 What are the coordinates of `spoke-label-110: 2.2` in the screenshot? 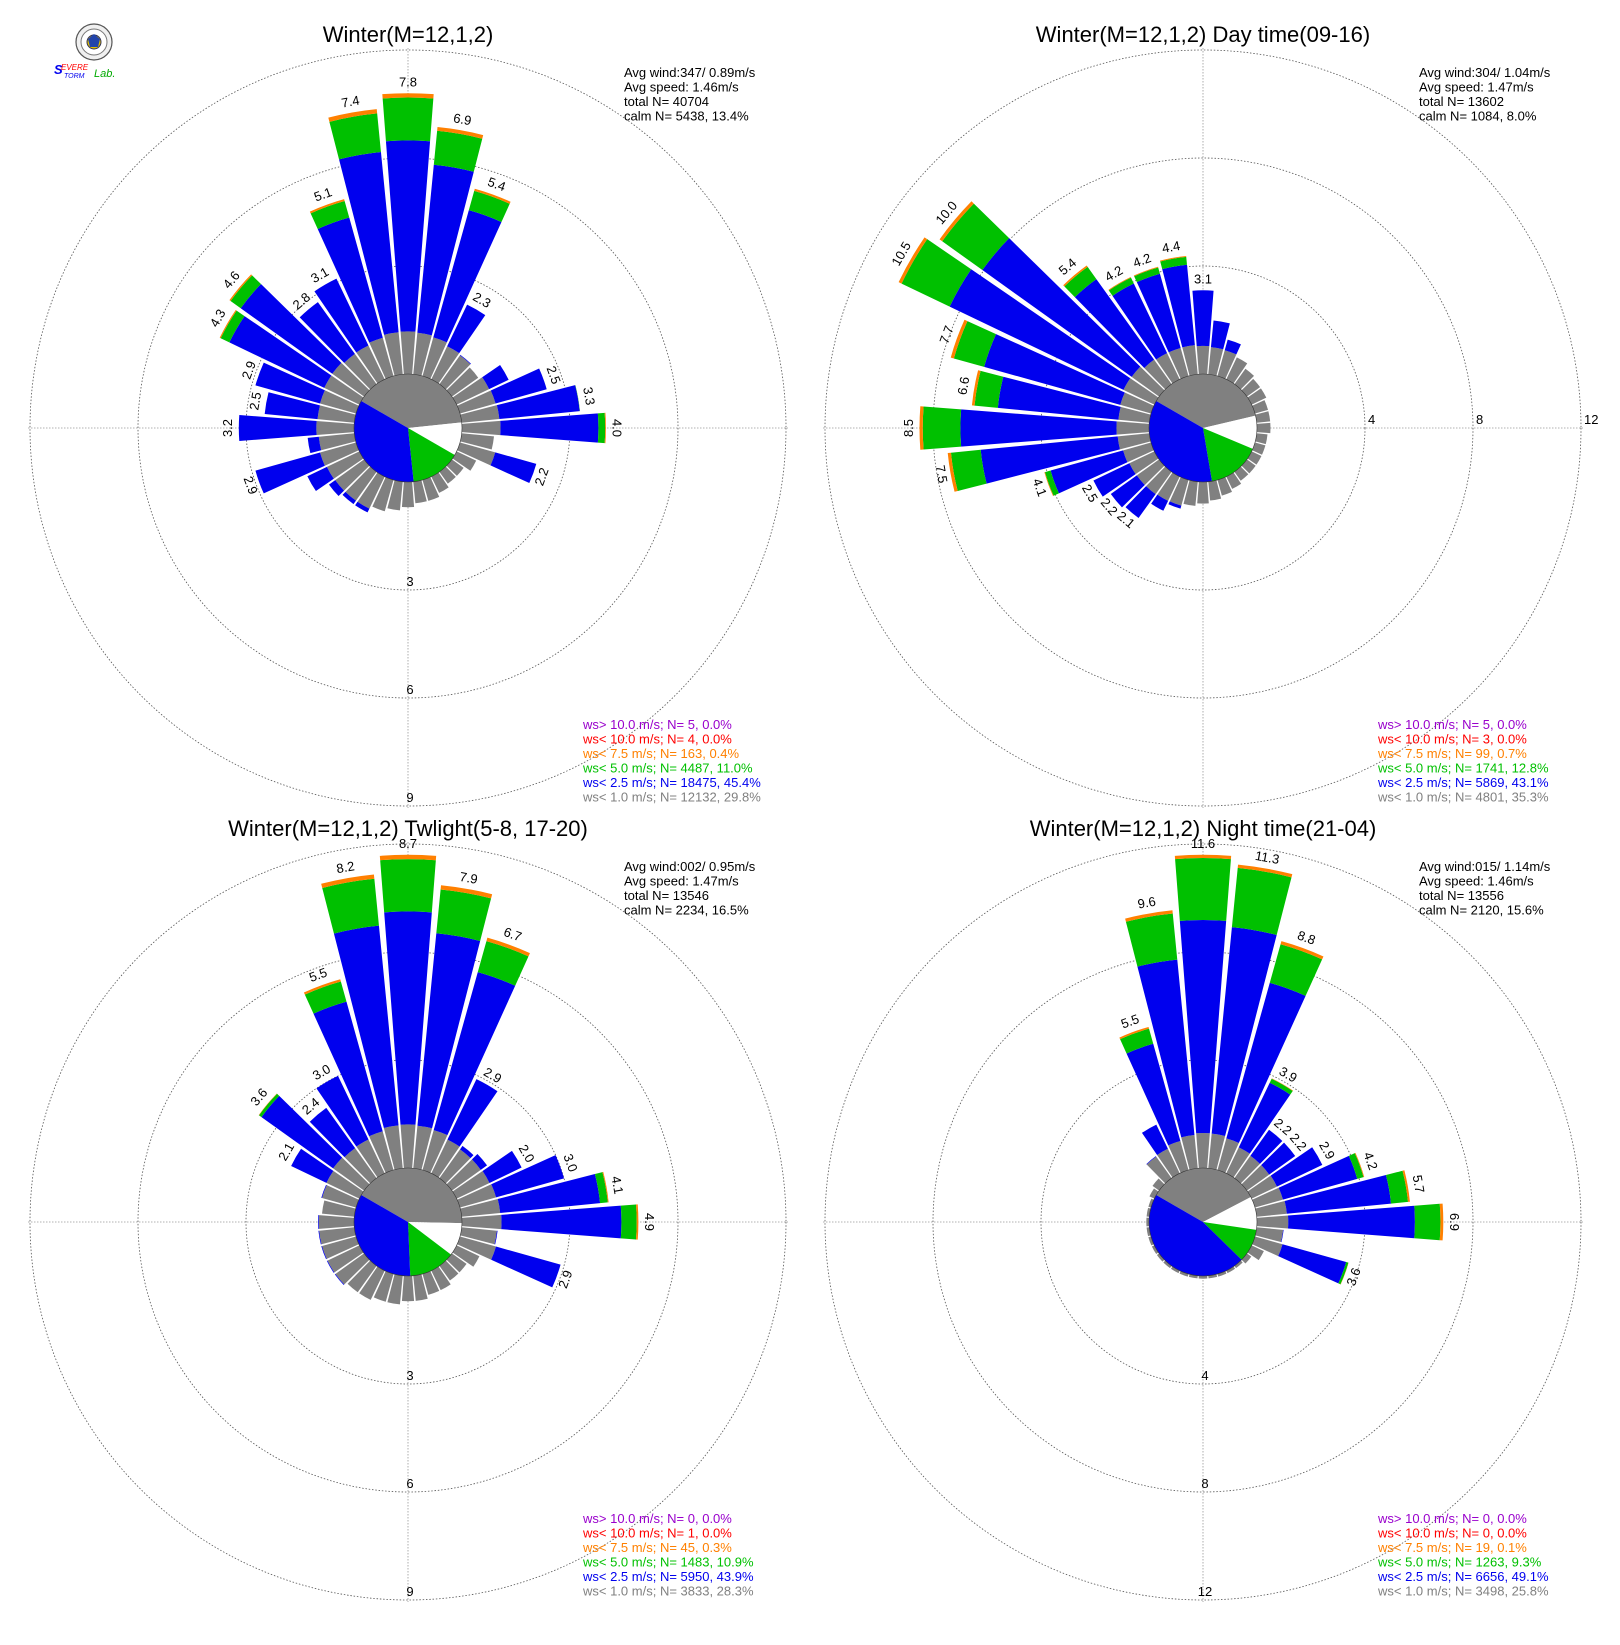 It's located at (541, 477).